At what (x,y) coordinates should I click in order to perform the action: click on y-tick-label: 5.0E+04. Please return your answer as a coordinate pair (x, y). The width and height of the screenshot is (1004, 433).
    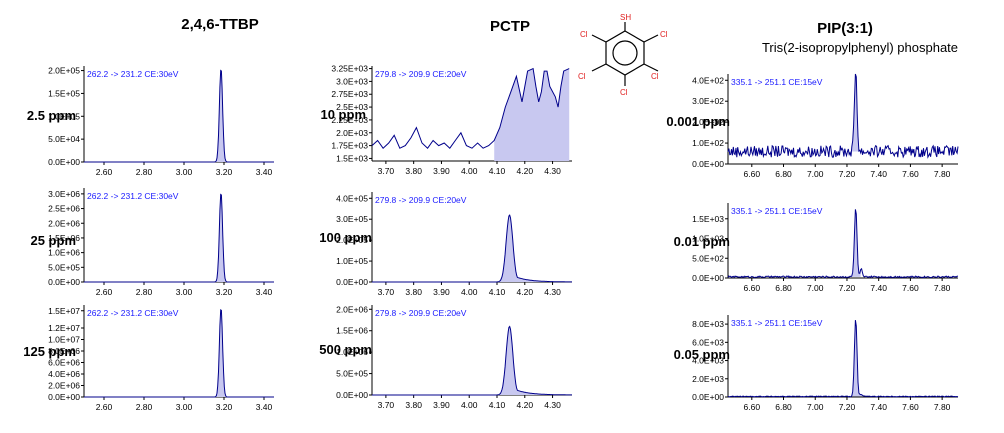
    Looking at the image, I should click on (64, 139).